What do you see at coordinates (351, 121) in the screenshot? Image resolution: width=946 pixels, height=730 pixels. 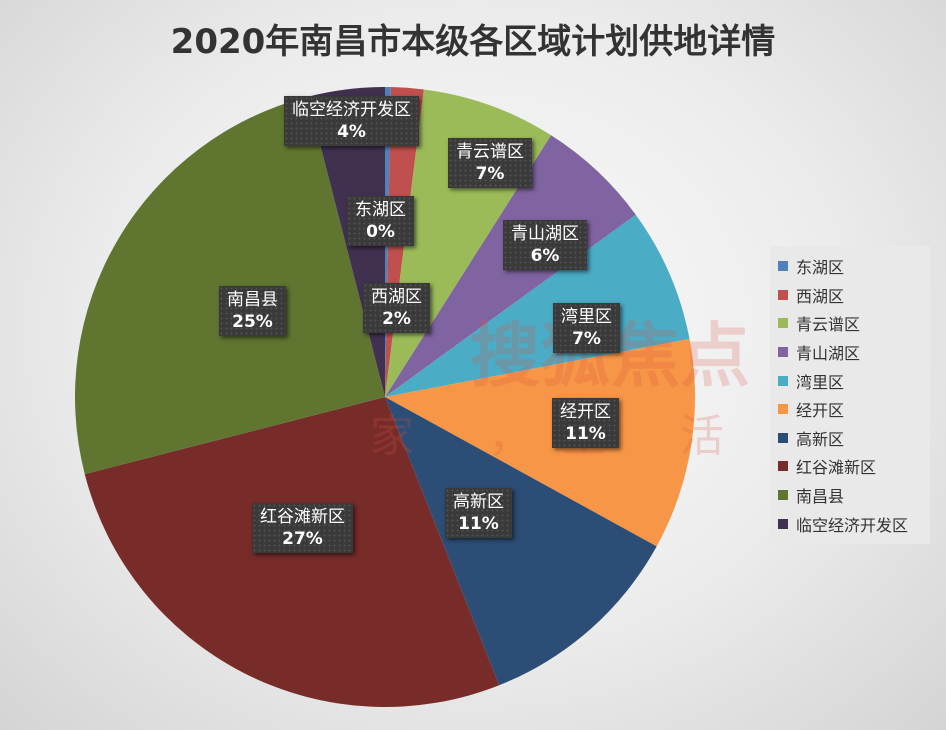 I see `data-label: 临空经济开发区 4%` at bounding box center [351, 121].